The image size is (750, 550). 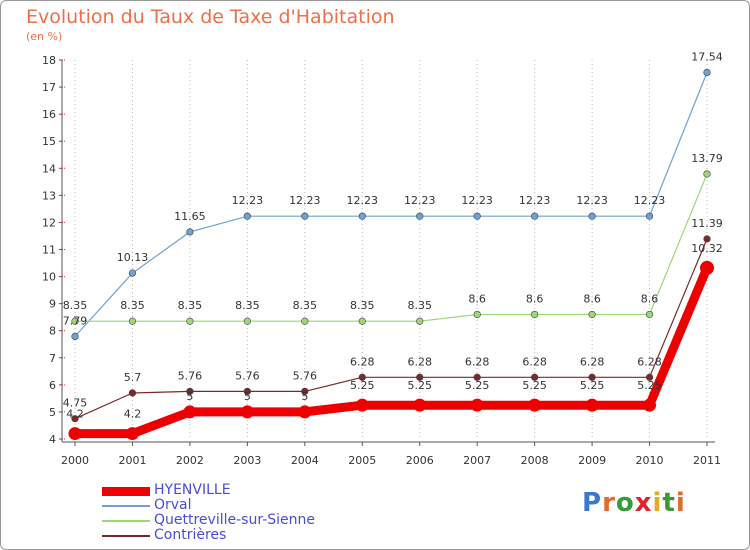 What do you see at coordinates (190, 216) in the screenshot?
I see `data-label-Orval-2002: 11.65` at bounding box center [190, 216].